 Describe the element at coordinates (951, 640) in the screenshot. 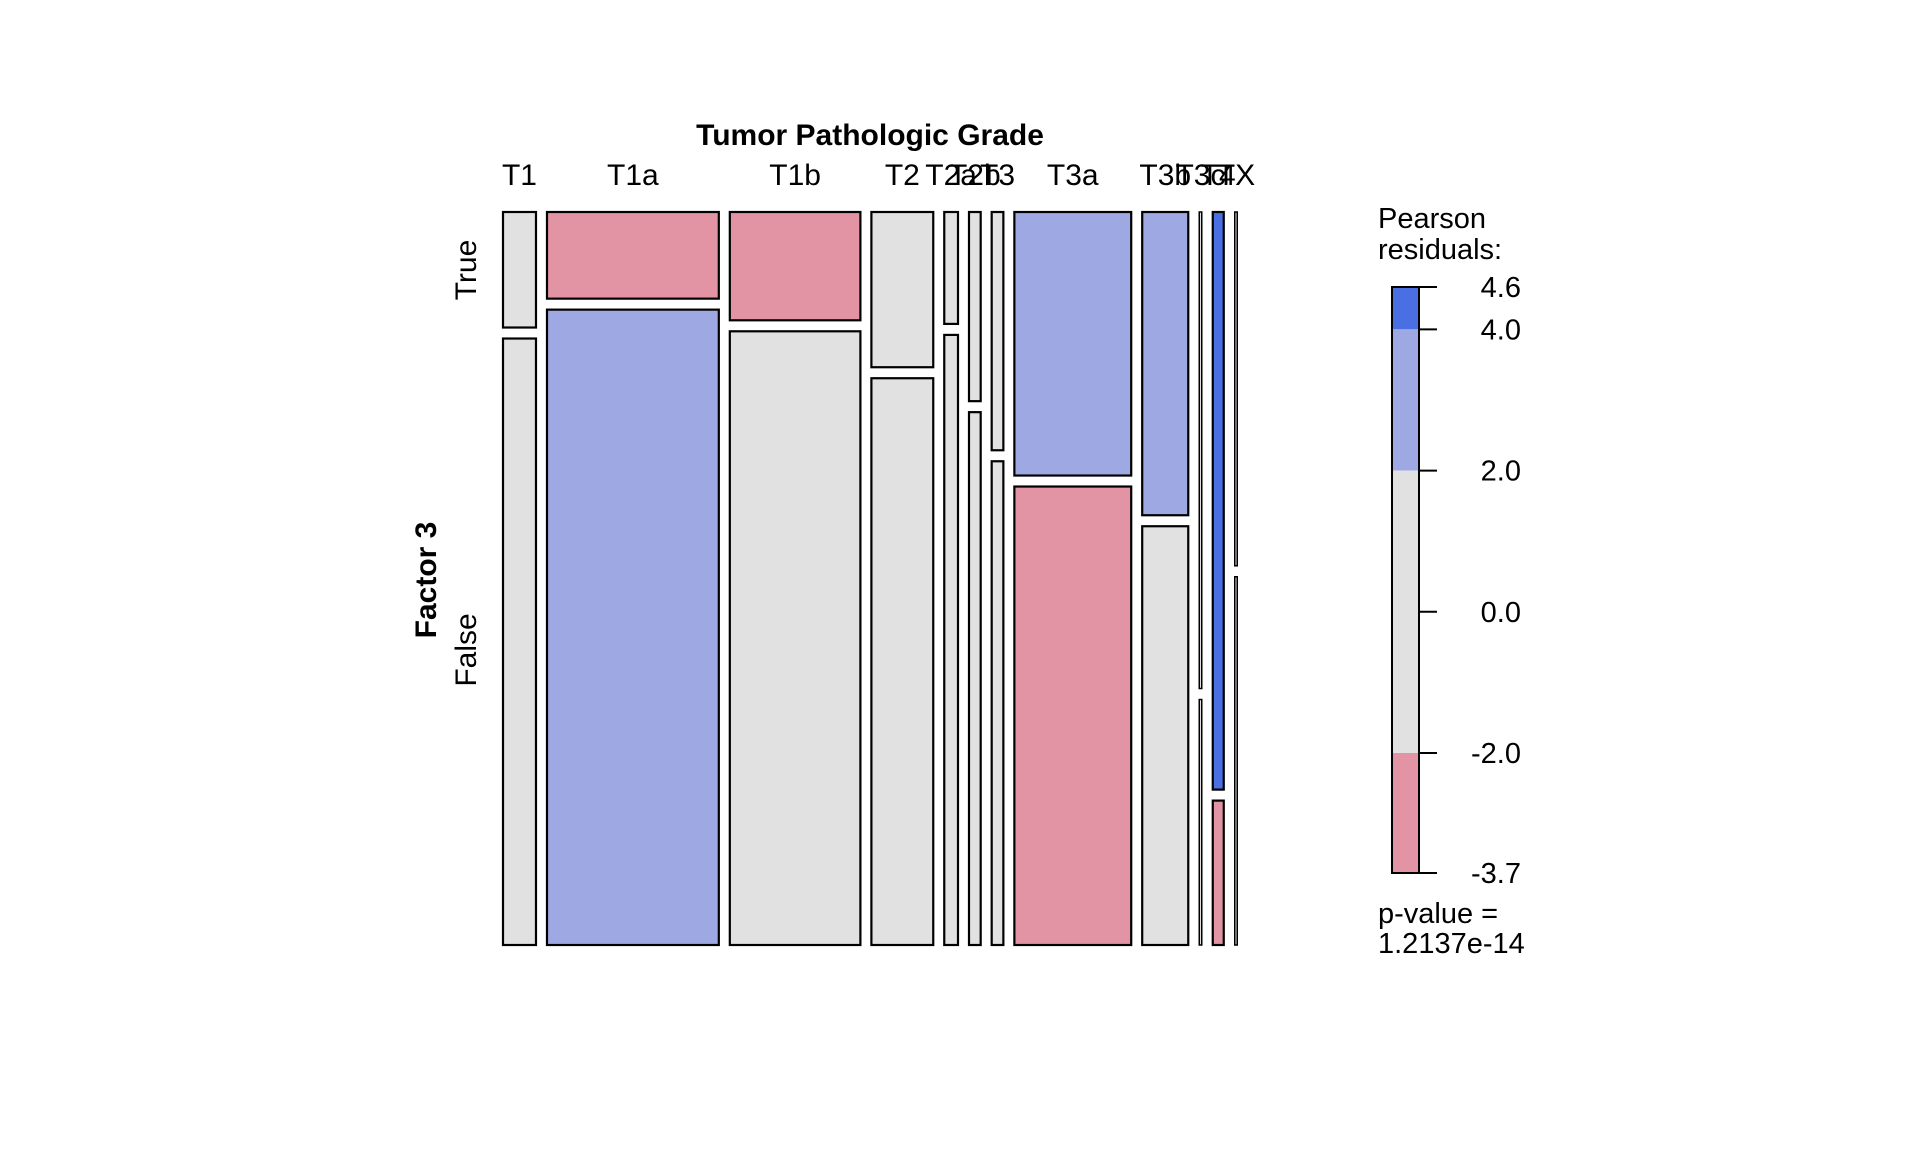

I see `tile-T2a-false` at that location.